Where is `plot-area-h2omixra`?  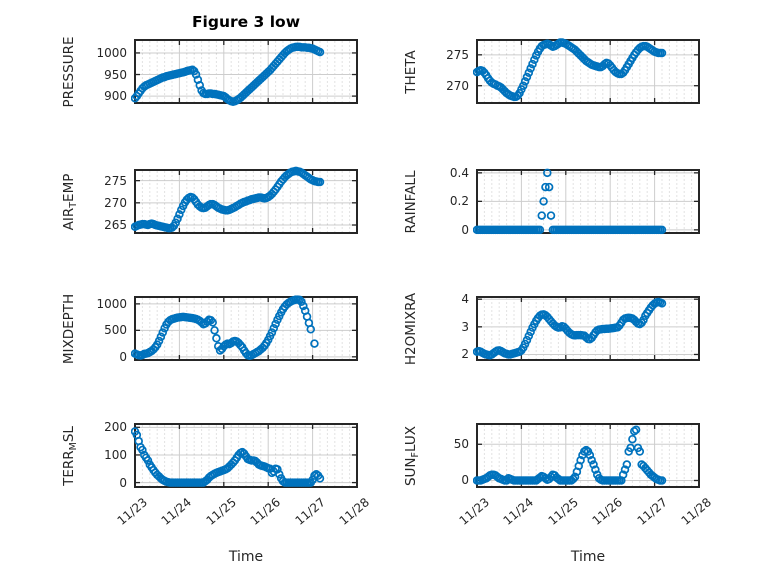
plot-area-h2omixra is located at coordinates (586, 328).